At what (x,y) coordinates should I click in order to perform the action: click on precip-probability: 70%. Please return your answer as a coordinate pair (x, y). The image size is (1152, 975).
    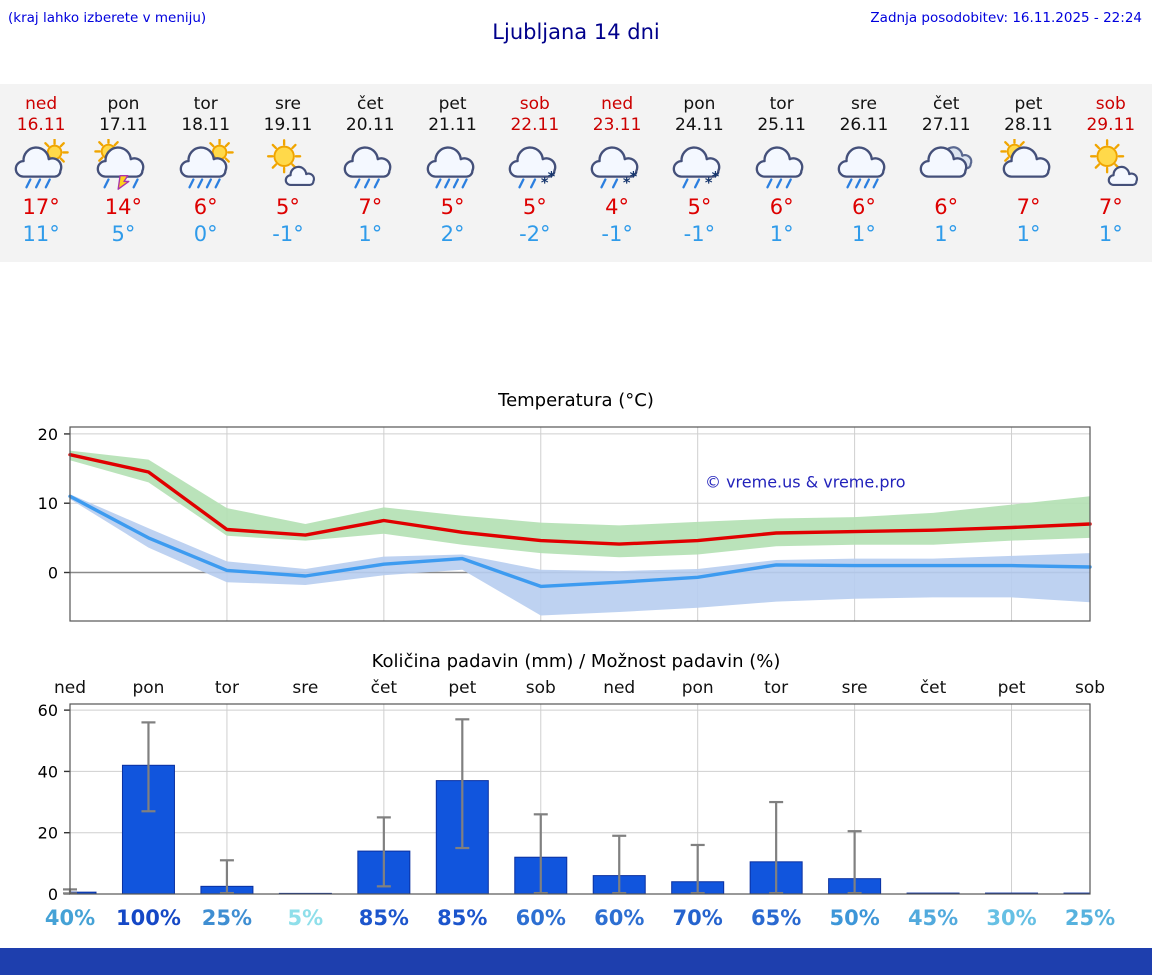
    Looking at the image, I should click on (698, 918).